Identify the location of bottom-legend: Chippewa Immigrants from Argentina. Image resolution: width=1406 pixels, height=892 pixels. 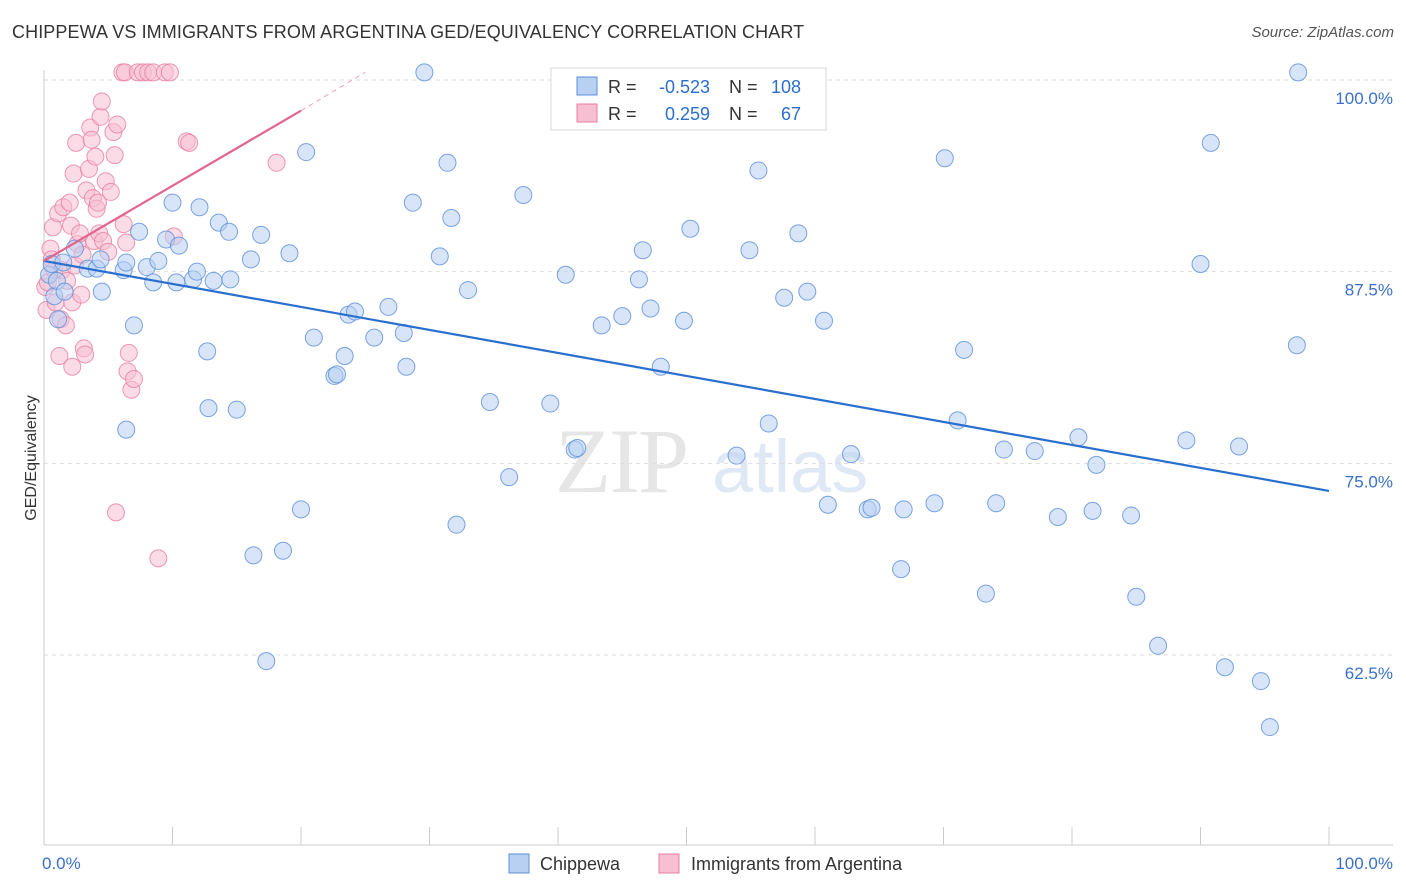
(705, 863).